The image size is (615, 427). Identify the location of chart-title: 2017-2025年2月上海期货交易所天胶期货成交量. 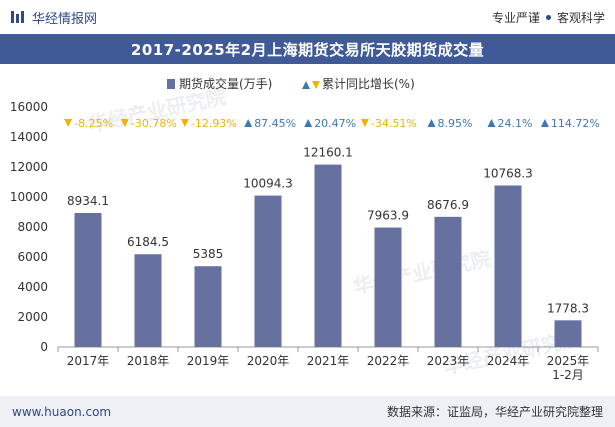
(307, 49).